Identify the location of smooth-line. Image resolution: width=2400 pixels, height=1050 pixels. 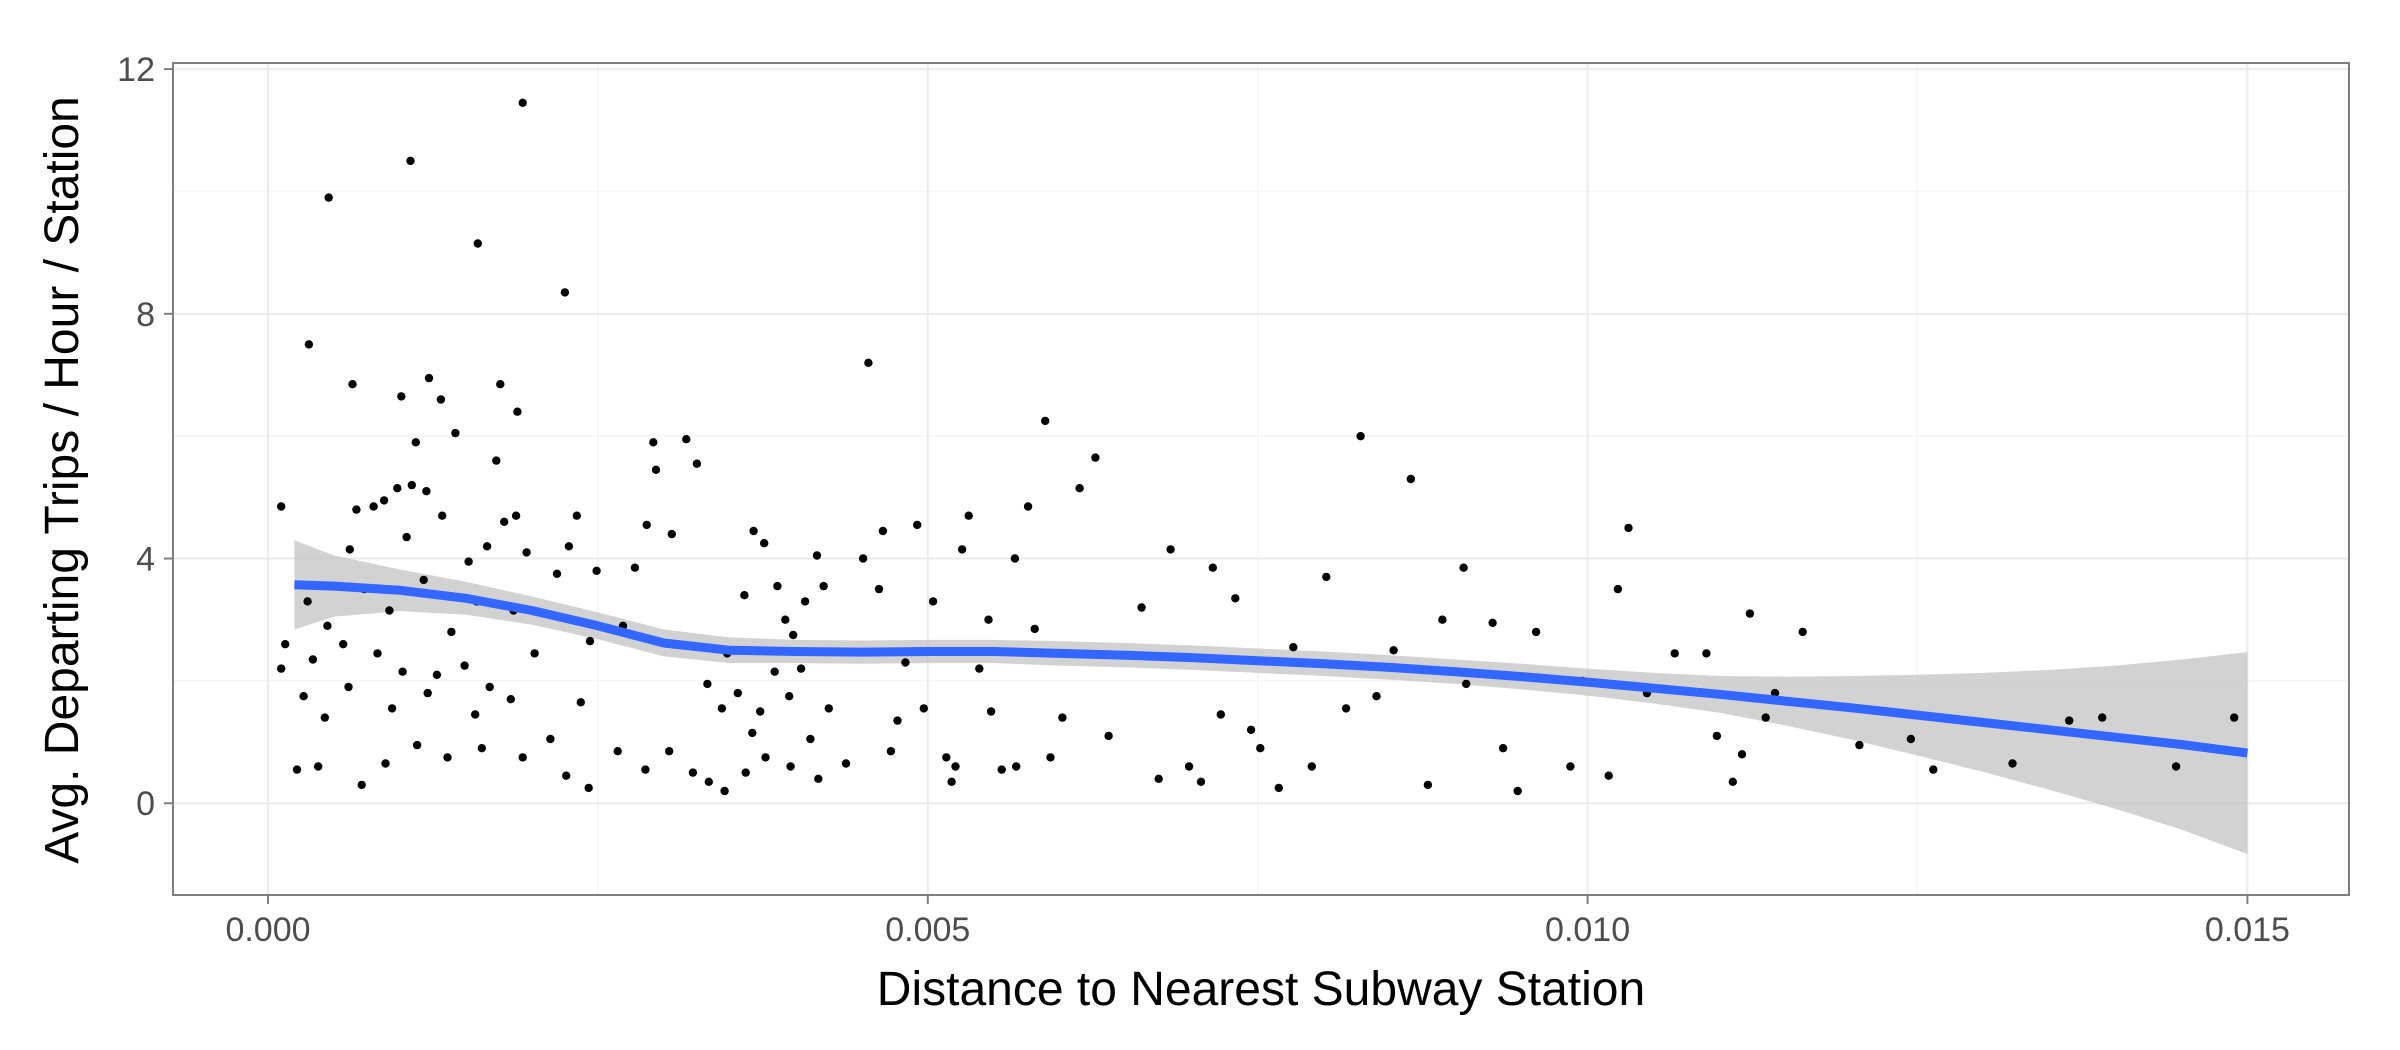
(1271, 669).